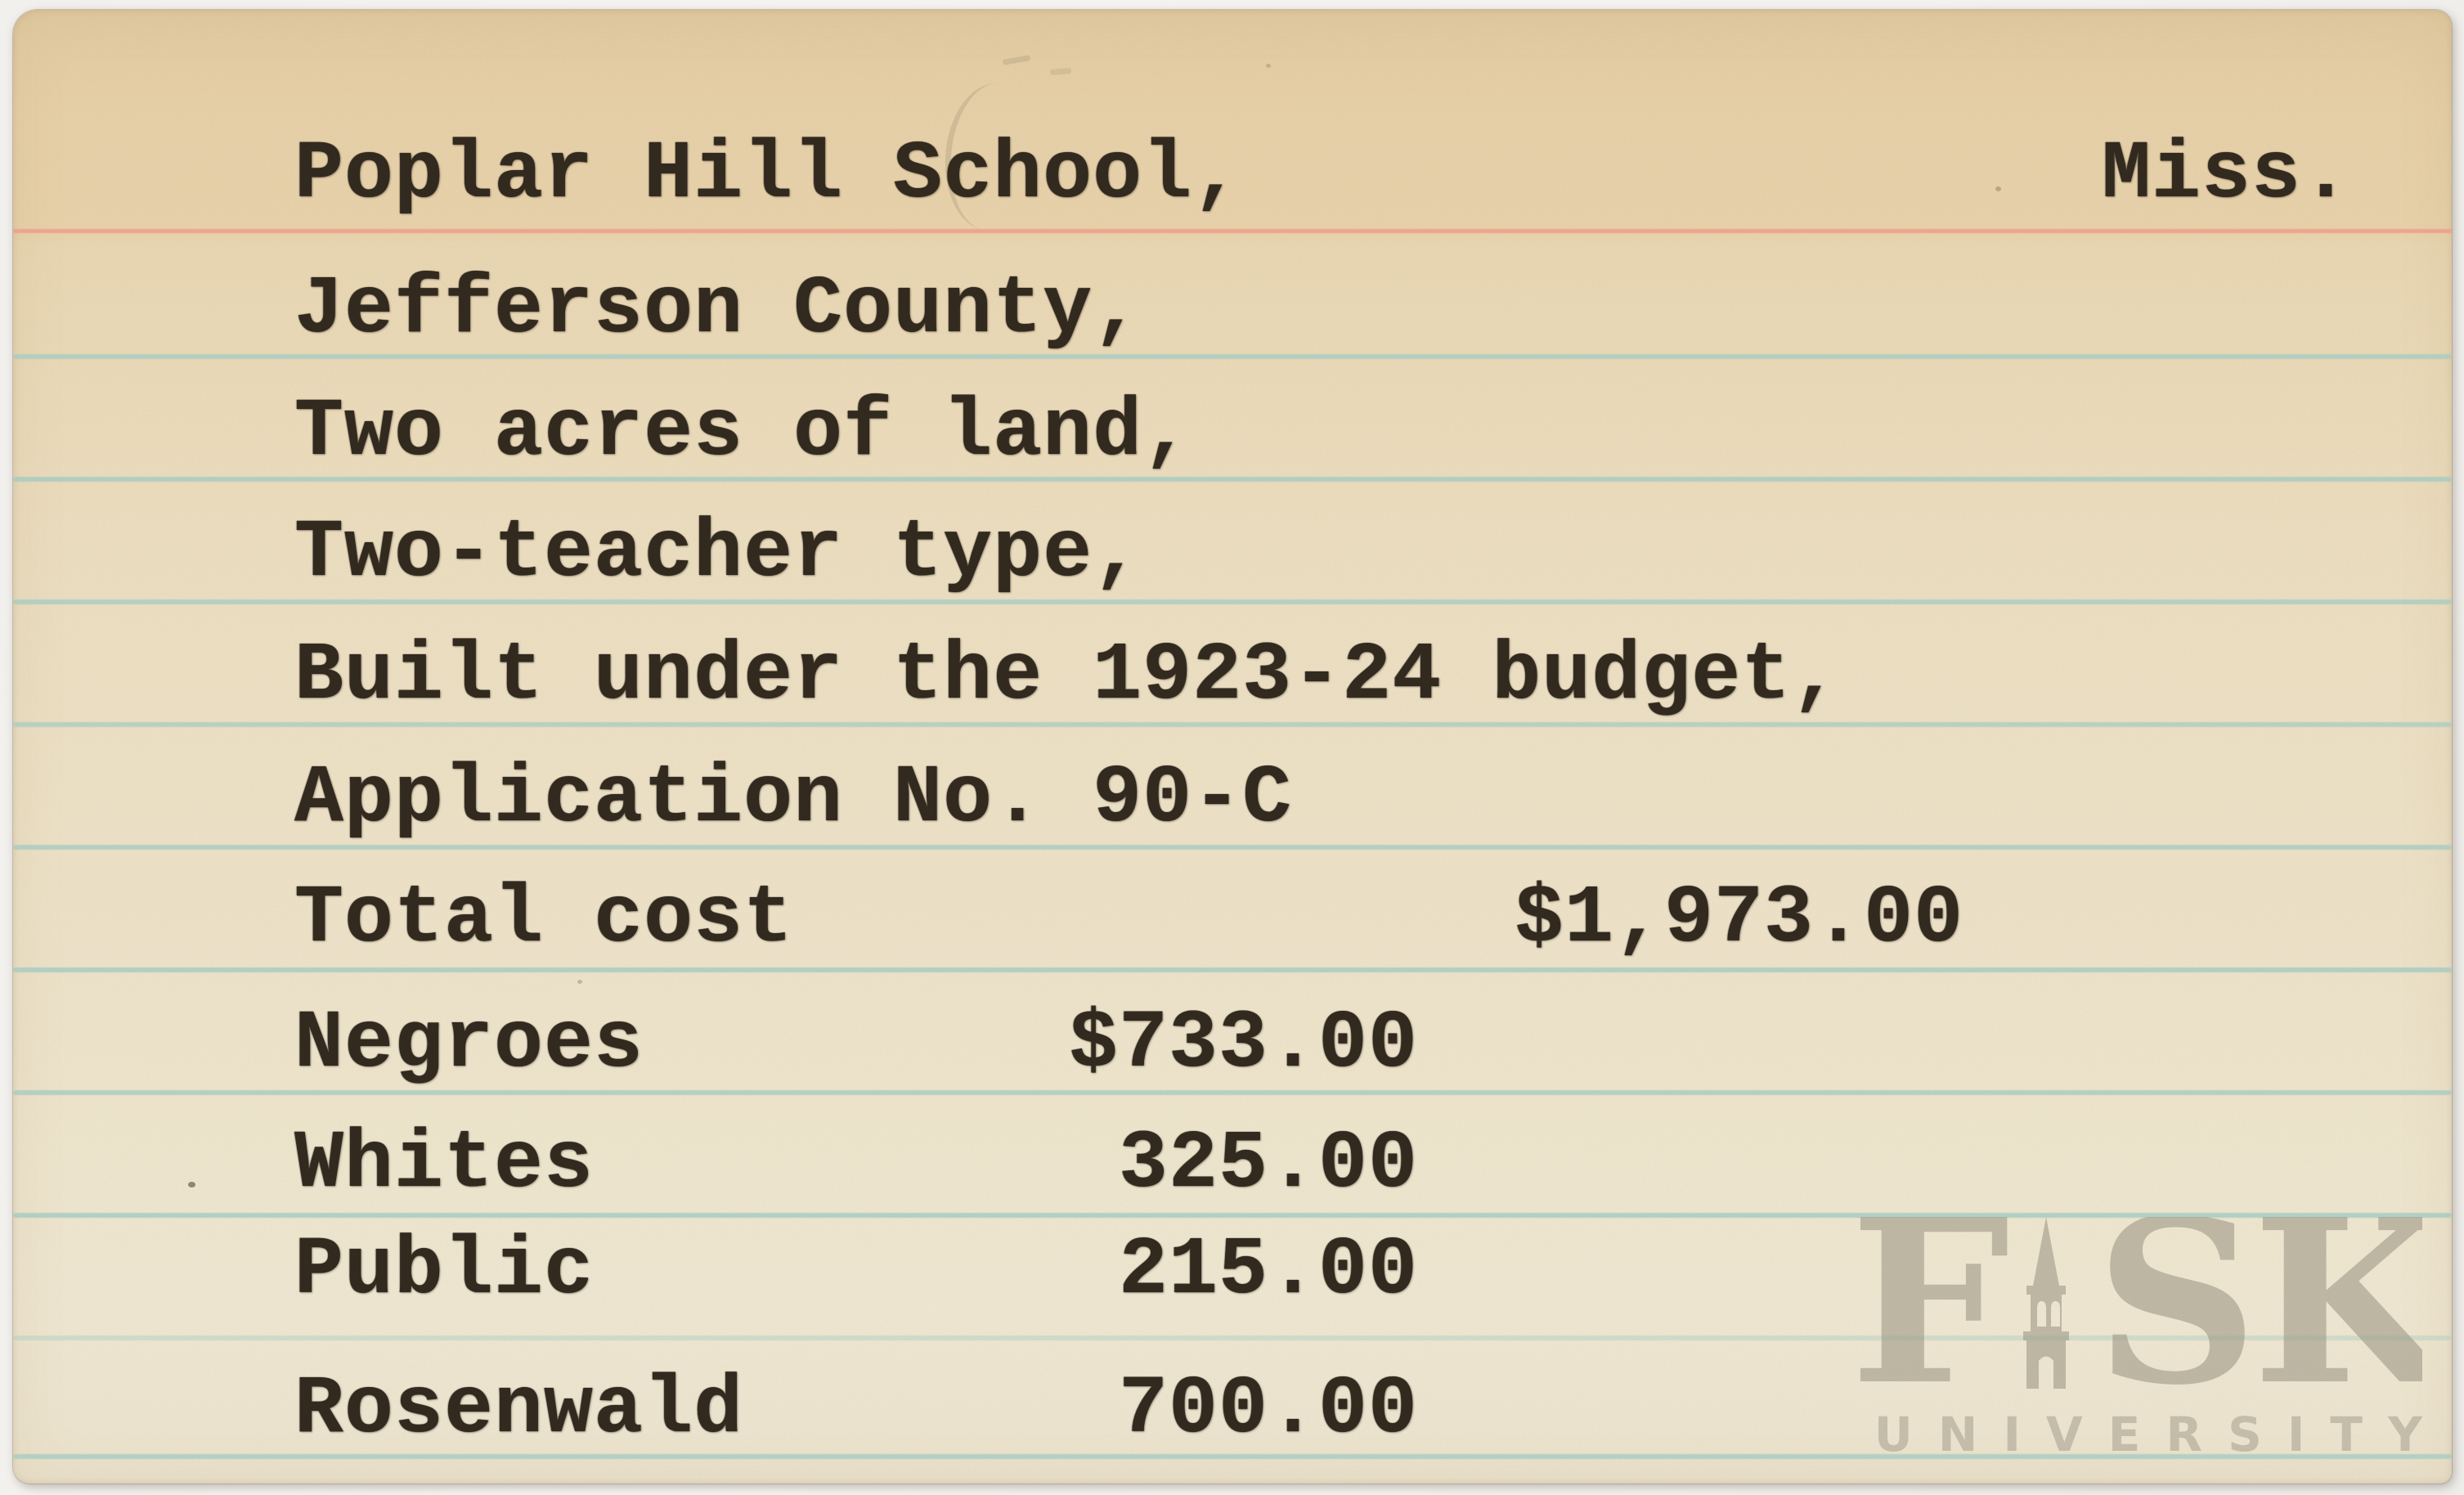  I want to click on fisk-university-watermark: F S K UNIVERSITY, so click(2136, 1339).